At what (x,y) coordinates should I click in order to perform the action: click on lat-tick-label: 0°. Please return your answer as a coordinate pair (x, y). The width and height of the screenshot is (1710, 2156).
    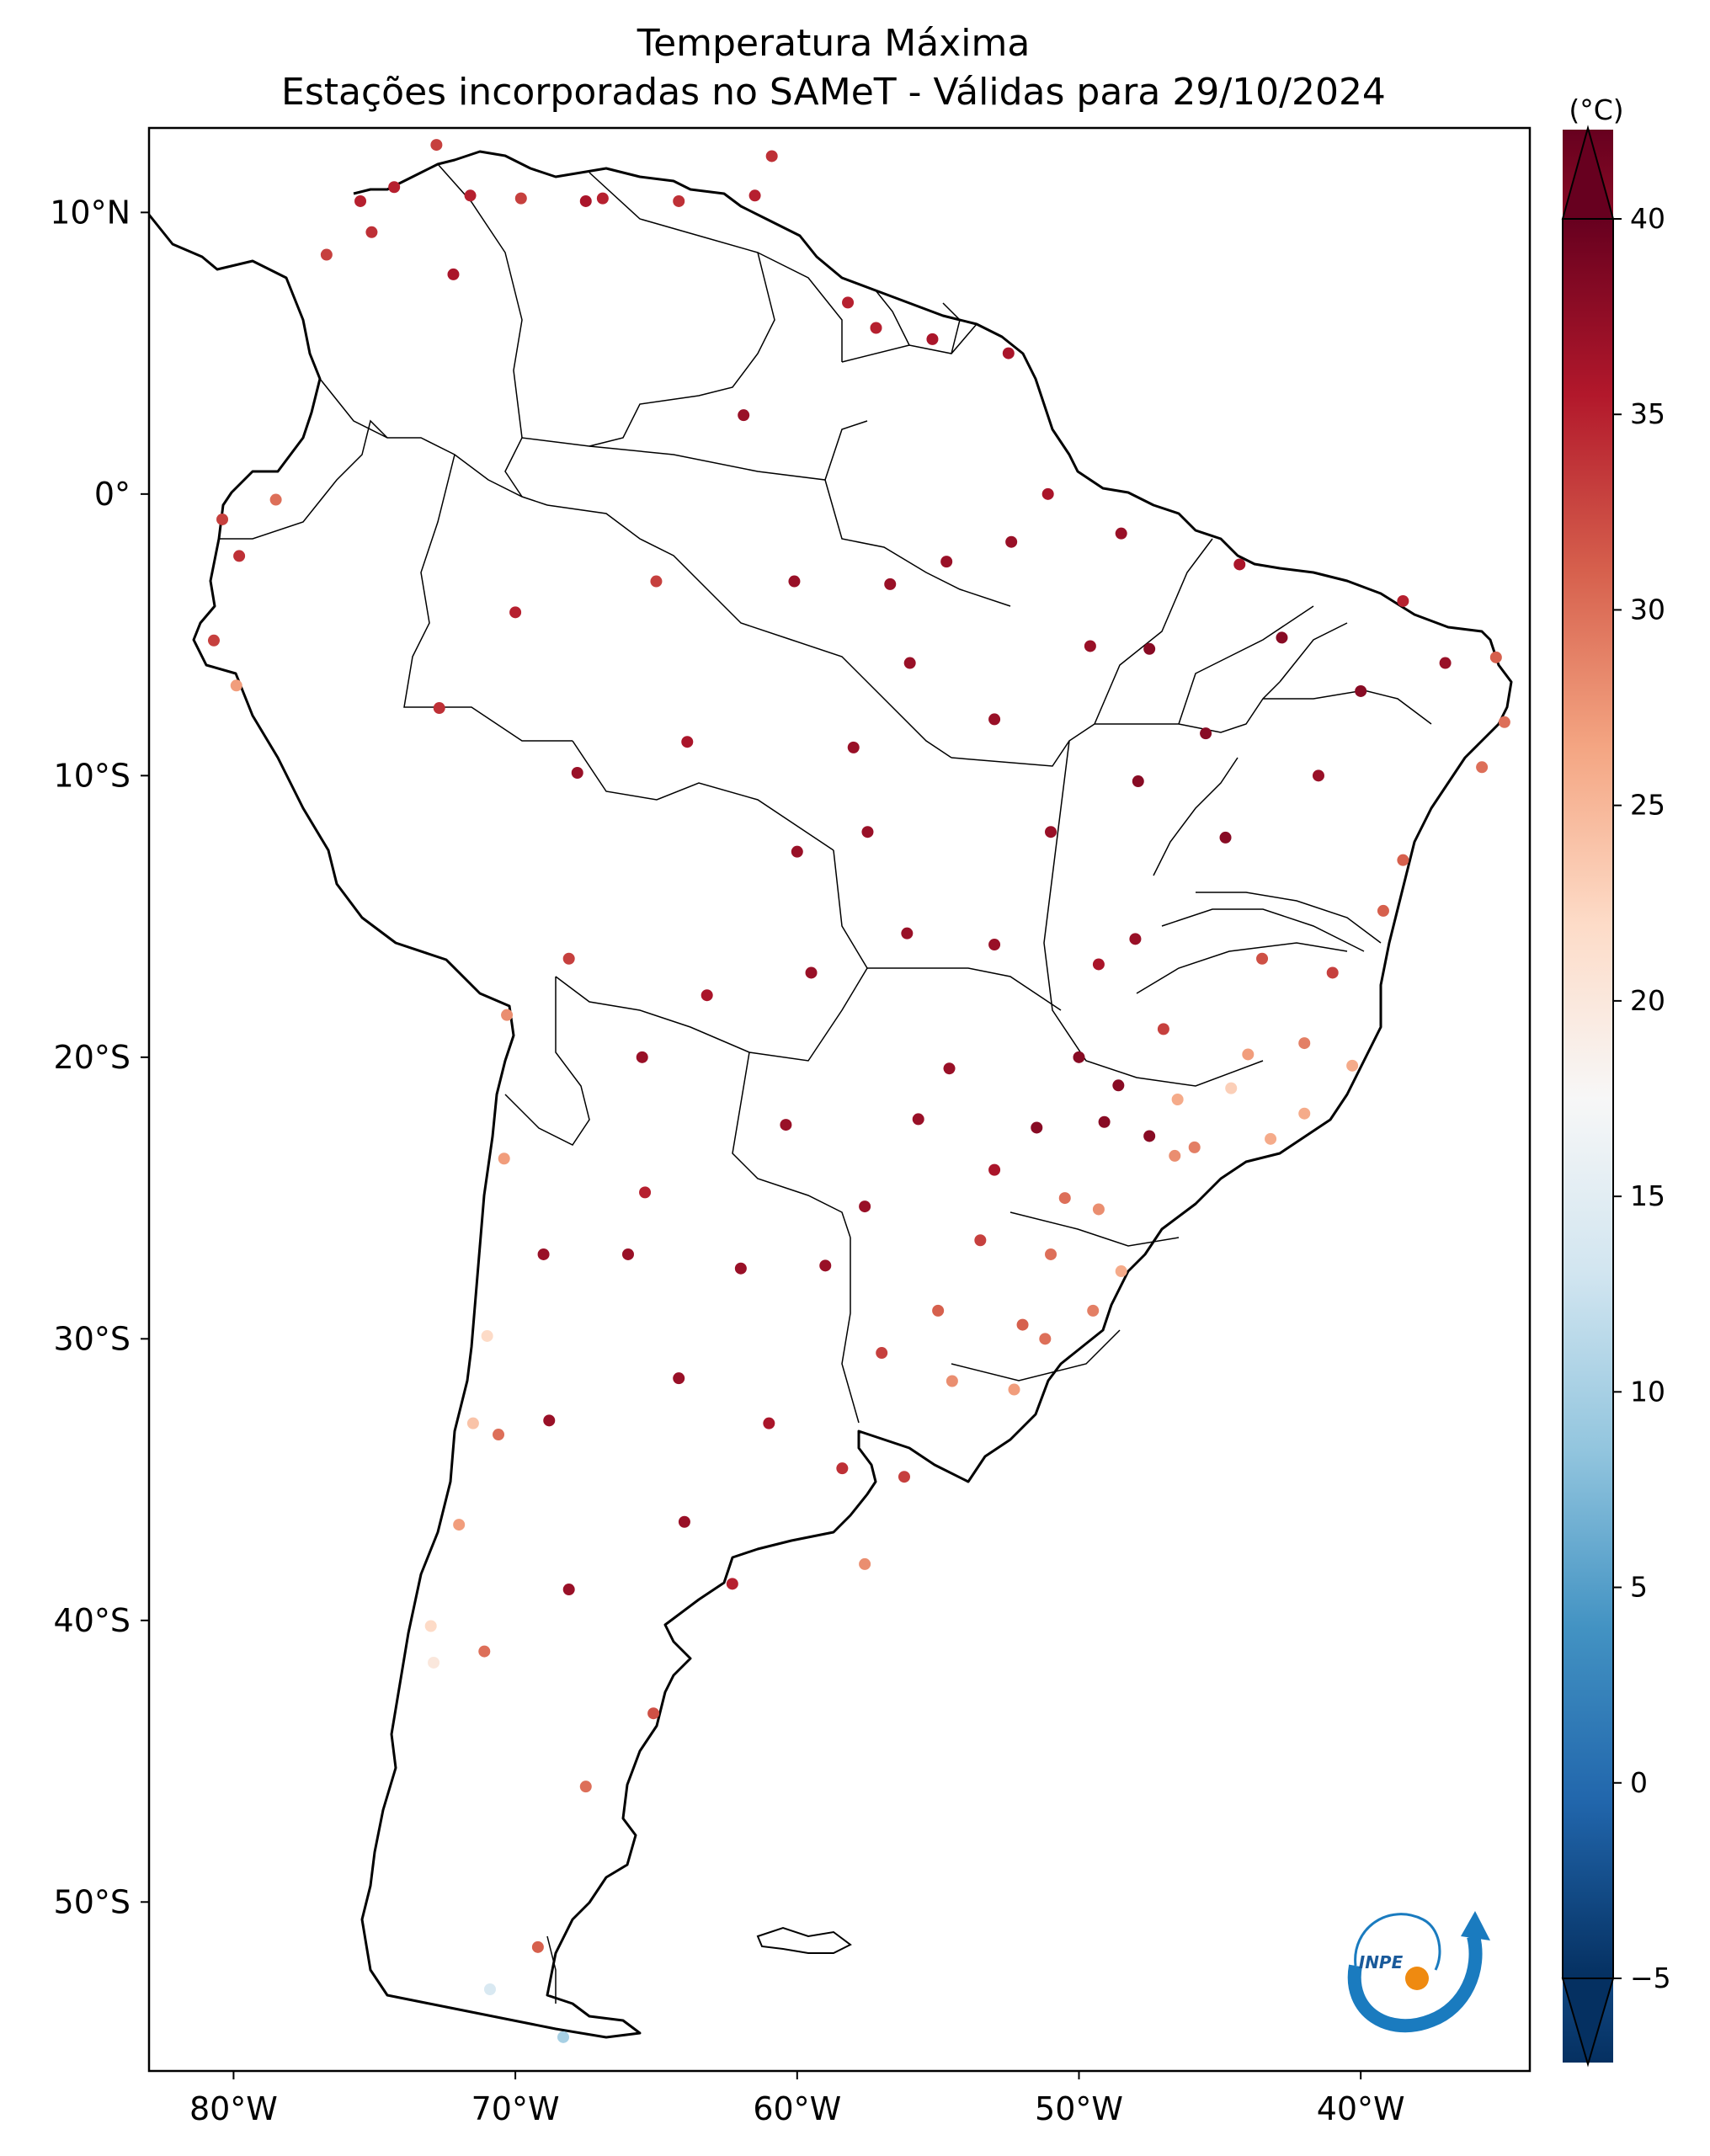
    Looking at the image, I should click on (112, 495).